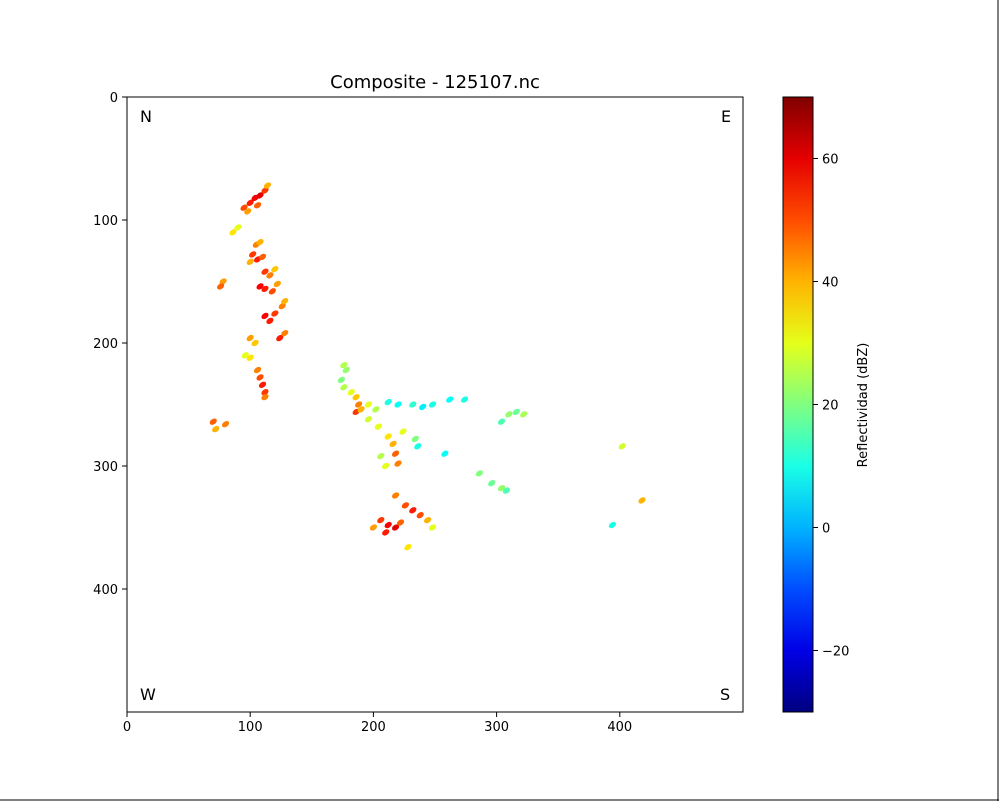  I want to click on colorbar-tick-label: 0, so click(826, 529).